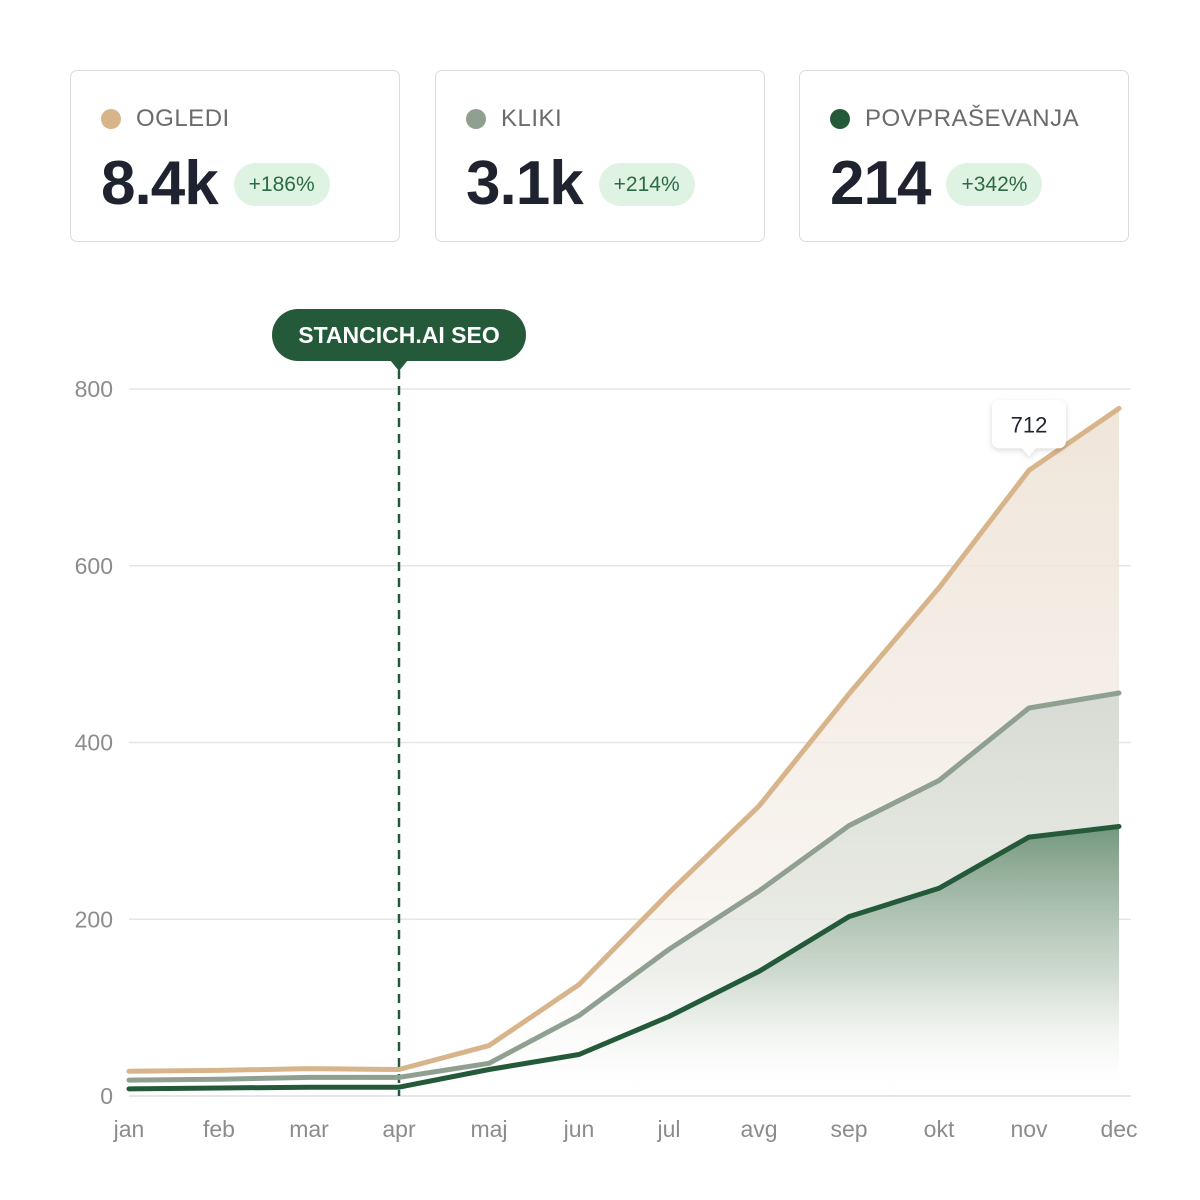 Image resolution: width=1200 pixels, height=1200 pixels. I want to click on legend-dot-povprasevanja, so click(840, 119).